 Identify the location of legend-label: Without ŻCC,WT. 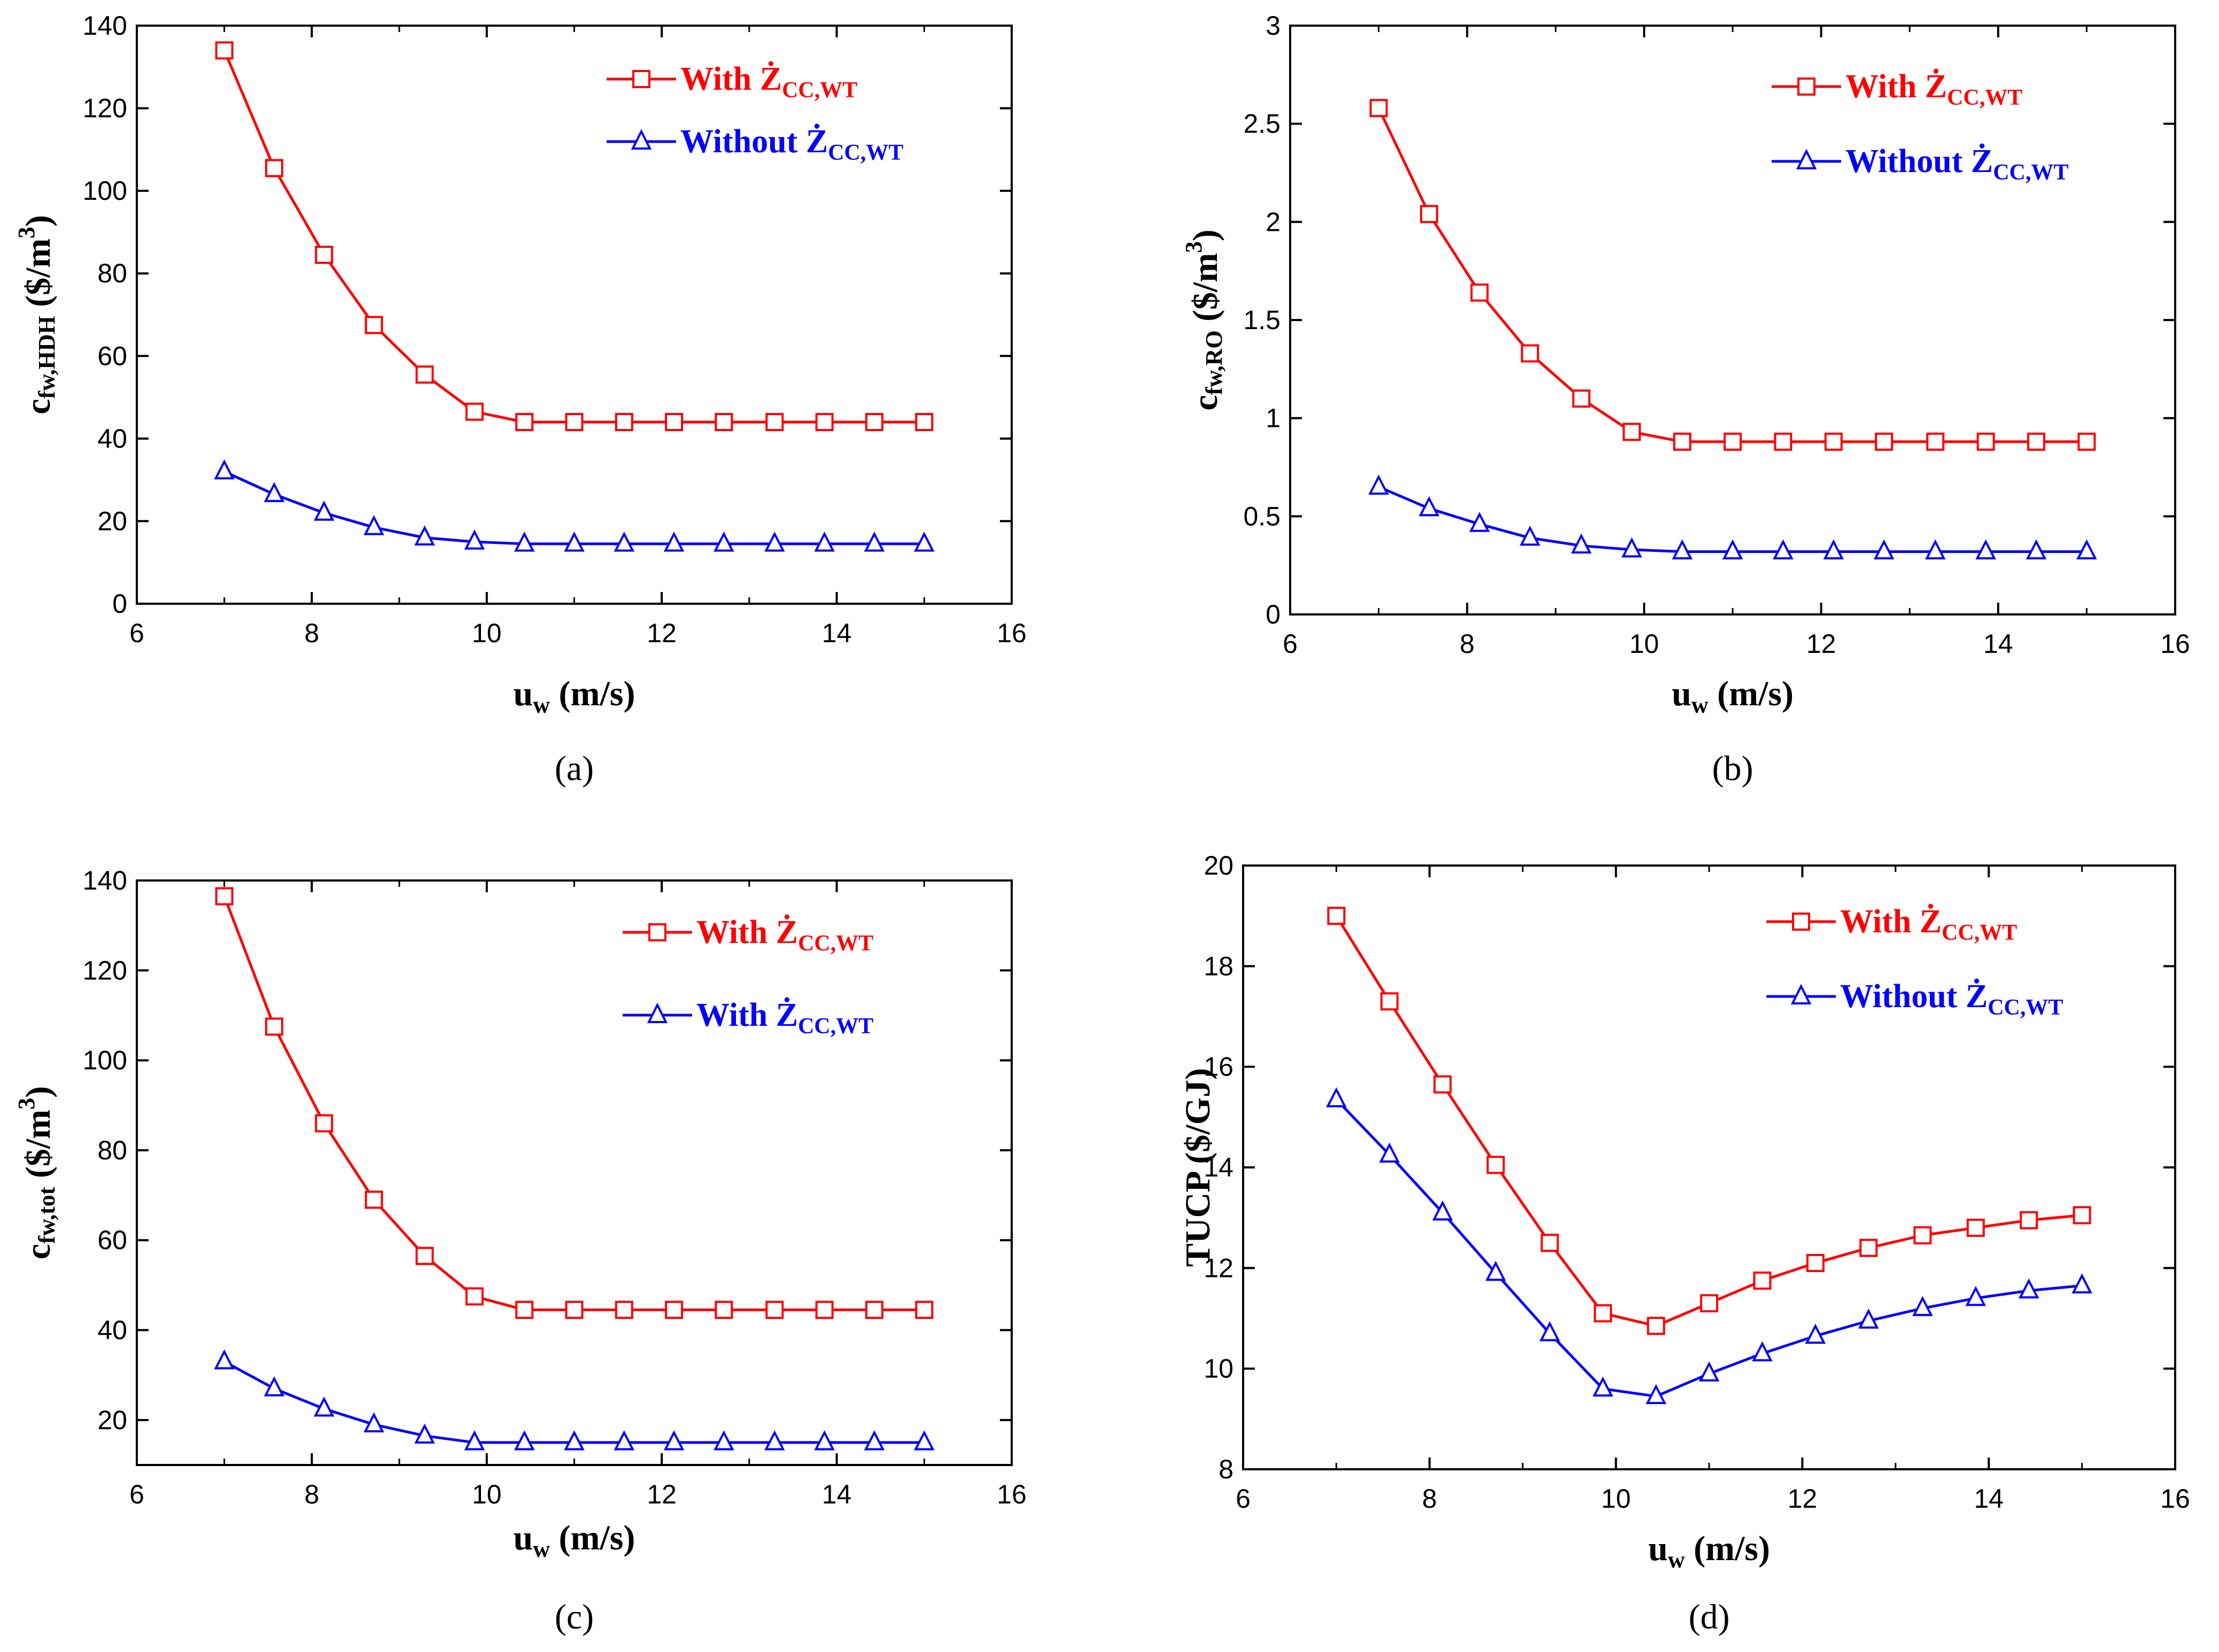
(1951, 999).